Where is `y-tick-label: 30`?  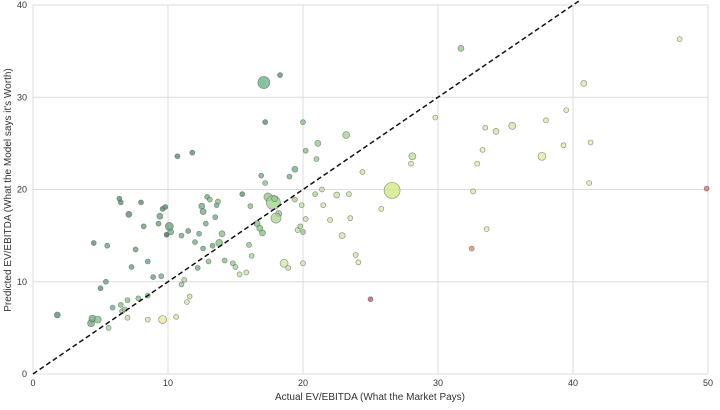 y-tick-label: 30 is located at coordinates (22, 97).